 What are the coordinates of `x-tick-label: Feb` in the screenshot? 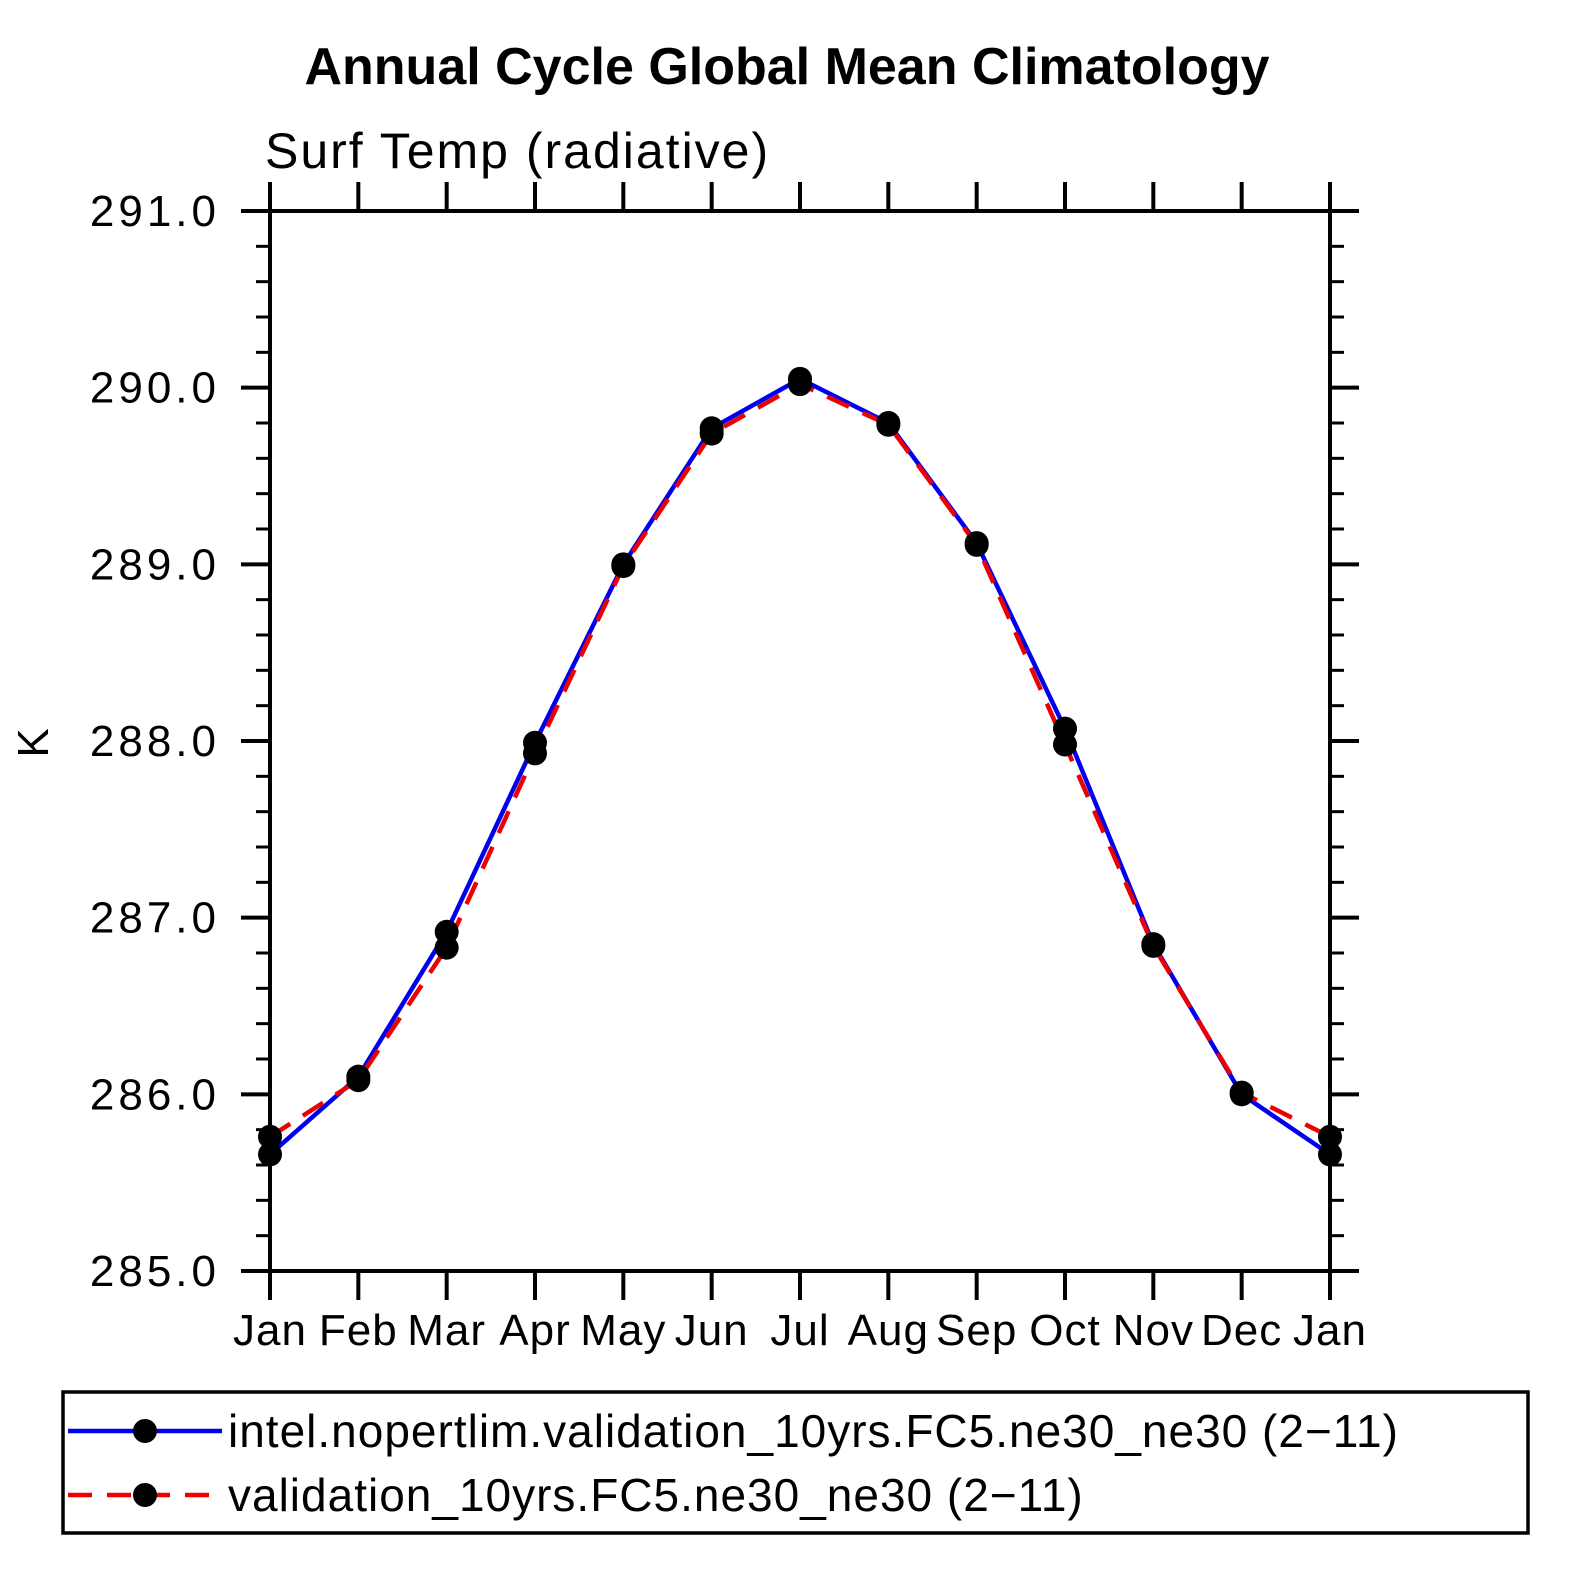 It's located at (358, 1330).